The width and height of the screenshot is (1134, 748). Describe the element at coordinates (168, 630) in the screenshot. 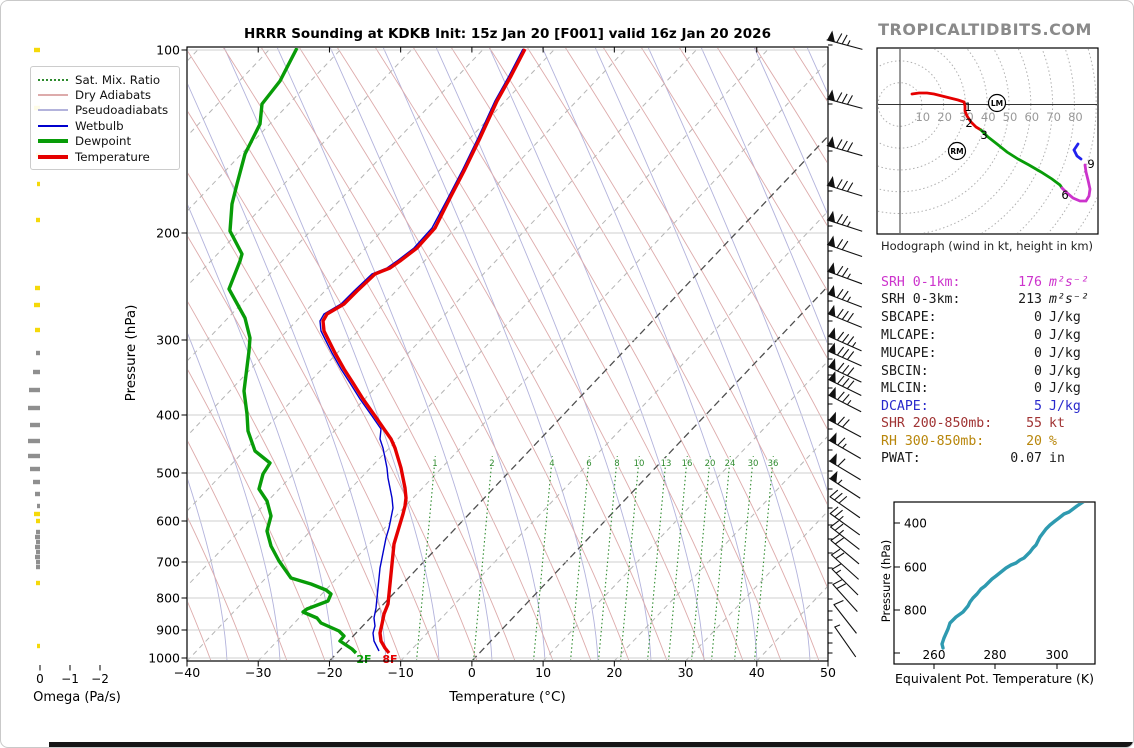

I see `svg-text: 900` at that location.